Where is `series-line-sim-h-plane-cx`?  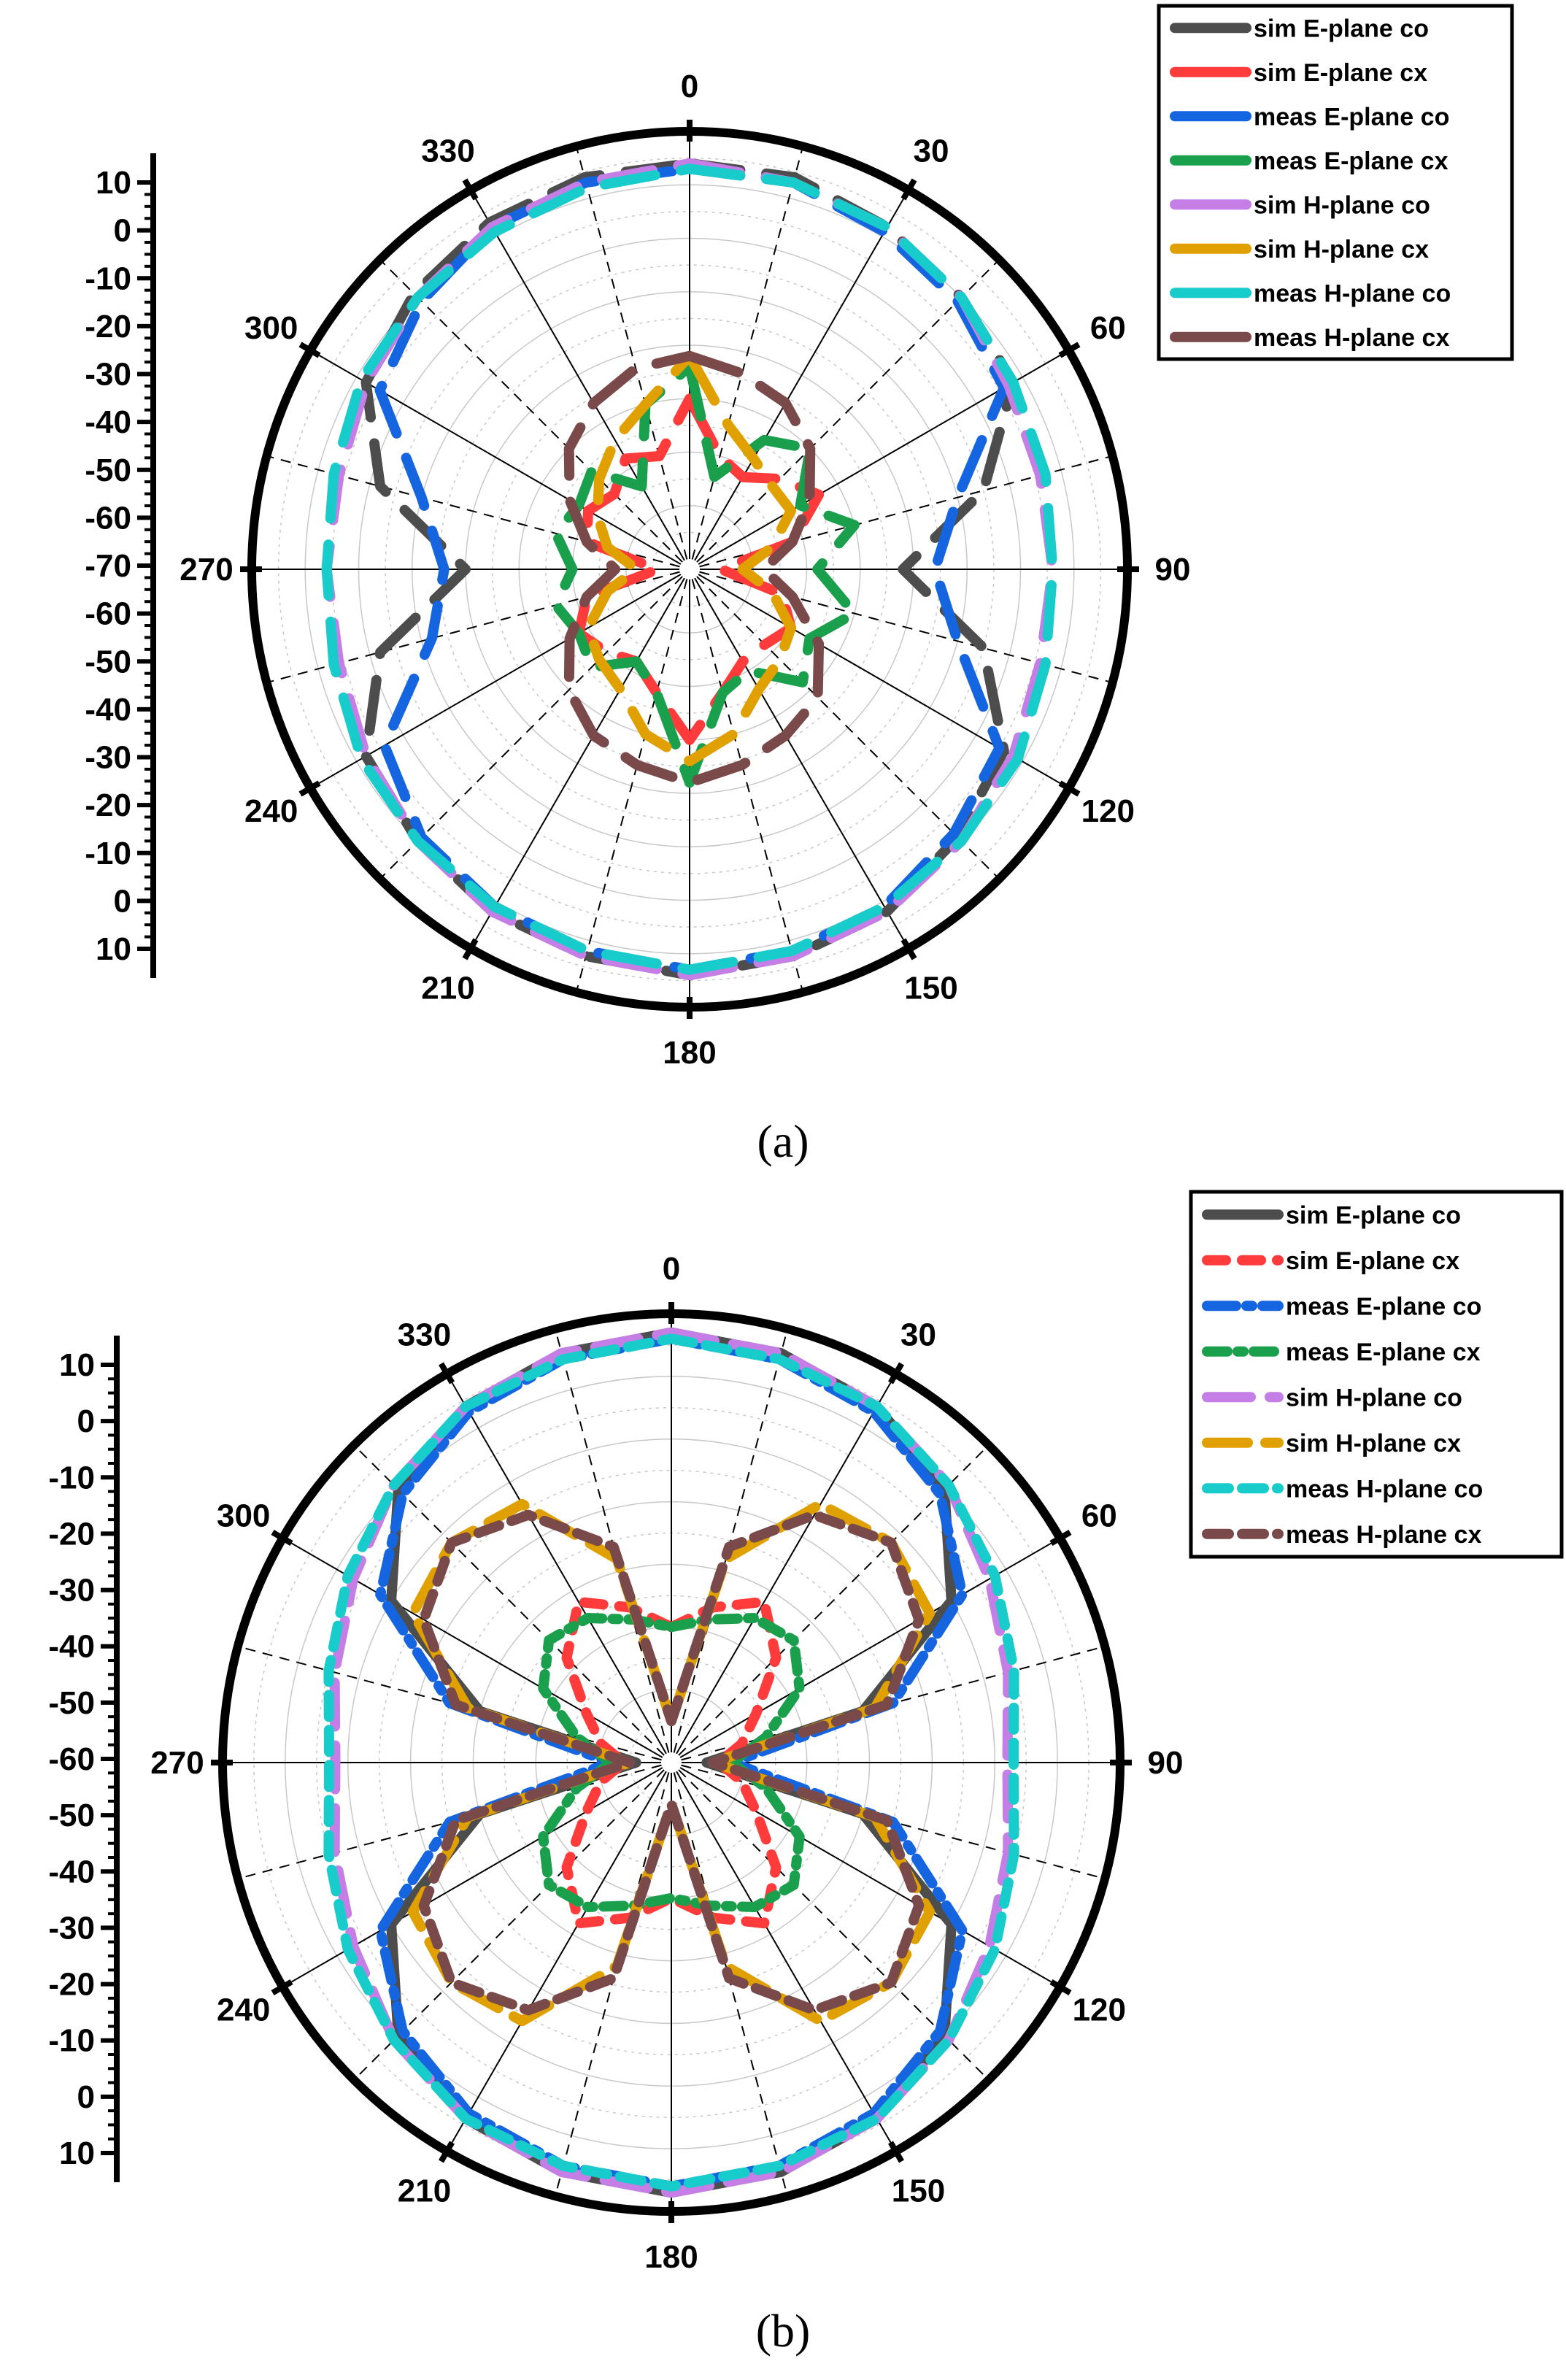
series-line-sim-h-plane-cx is located at coordinates (689, 558).